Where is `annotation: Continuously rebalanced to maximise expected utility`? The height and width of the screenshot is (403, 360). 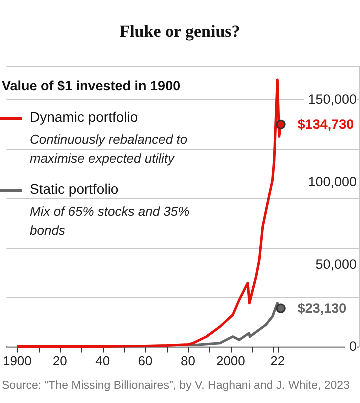 annotation: Continuously rebalanced to maximise expected utility is located at coordinates (111, 149).